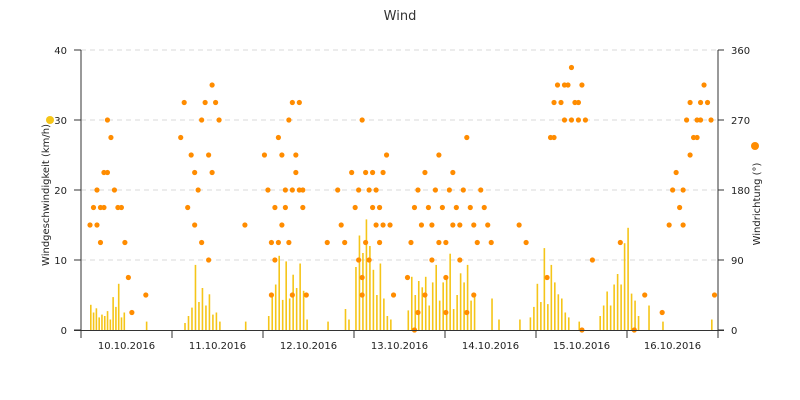 Image resolution: width=800 pixels, height=400 pixels. I want to click on left-tick-label: 40, so click(60, 51).